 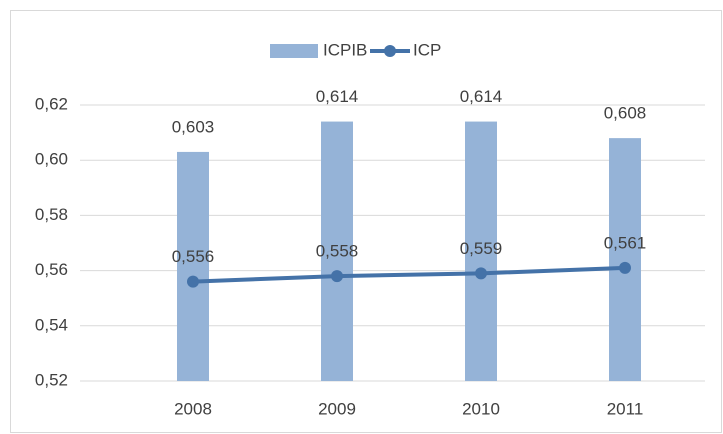 I want to click on y-tick-label: 0,52, so click(x=51, y=379).